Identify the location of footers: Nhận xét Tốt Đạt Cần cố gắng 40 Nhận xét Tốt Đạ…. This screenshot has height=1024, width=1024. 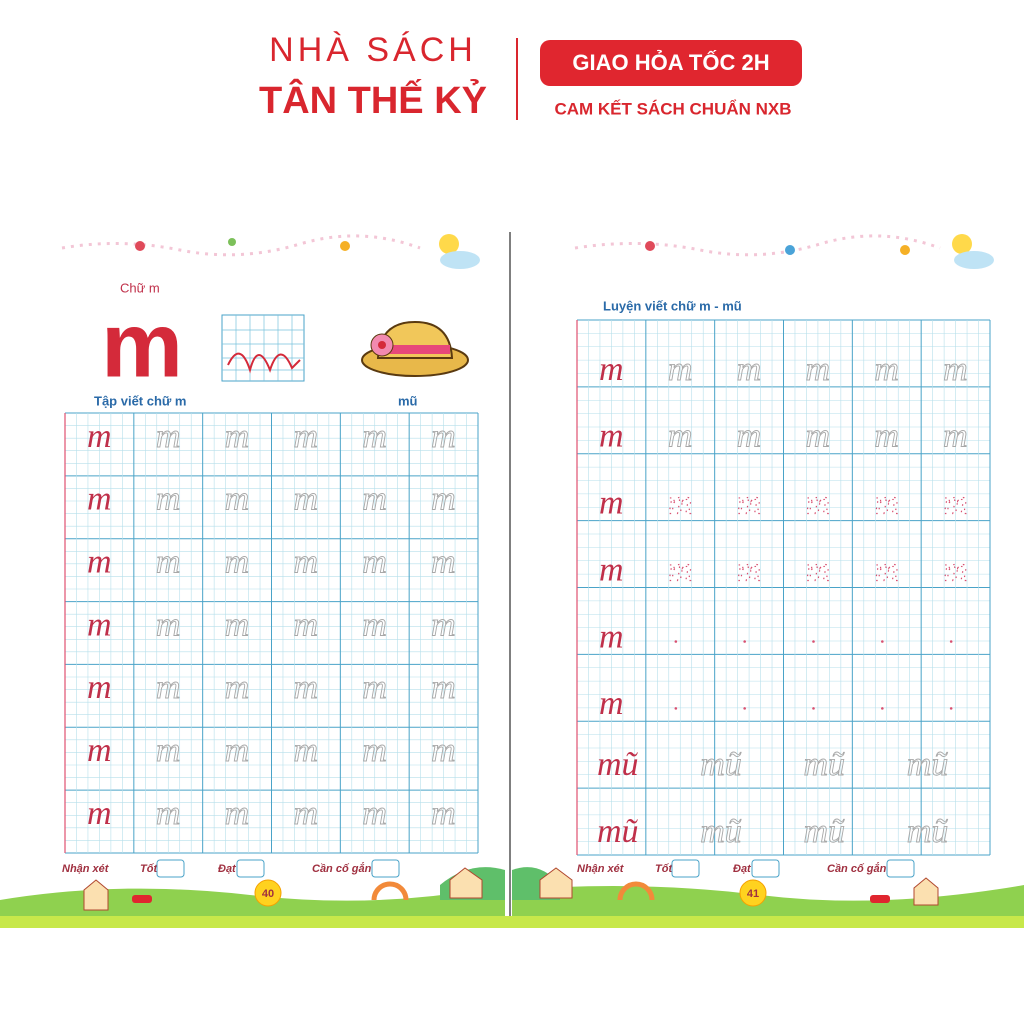
(488, 883).